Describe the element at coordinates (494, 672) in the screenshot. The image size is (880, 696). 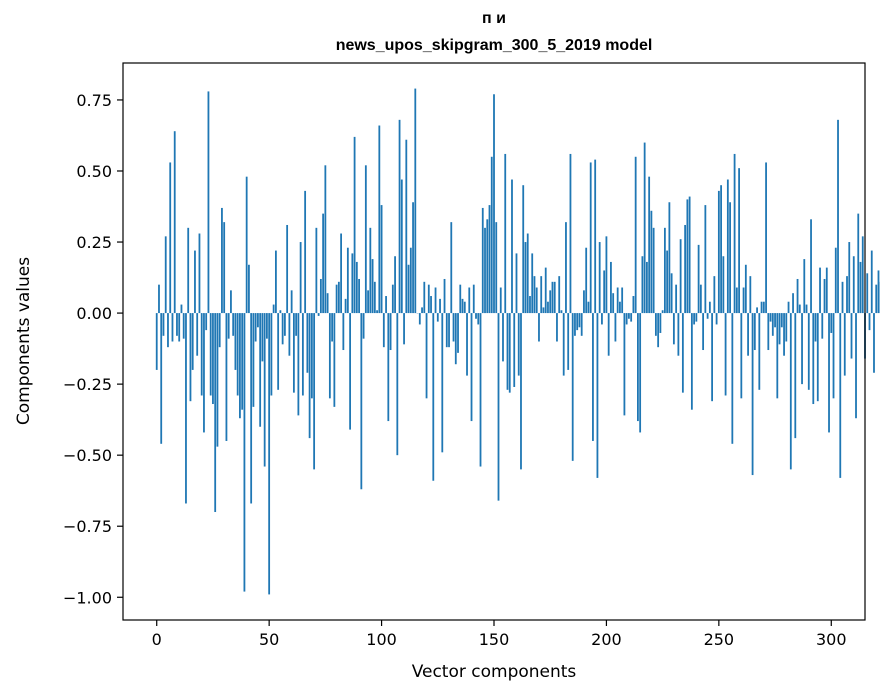
I see `x-axis-label: Vector components` at that location.